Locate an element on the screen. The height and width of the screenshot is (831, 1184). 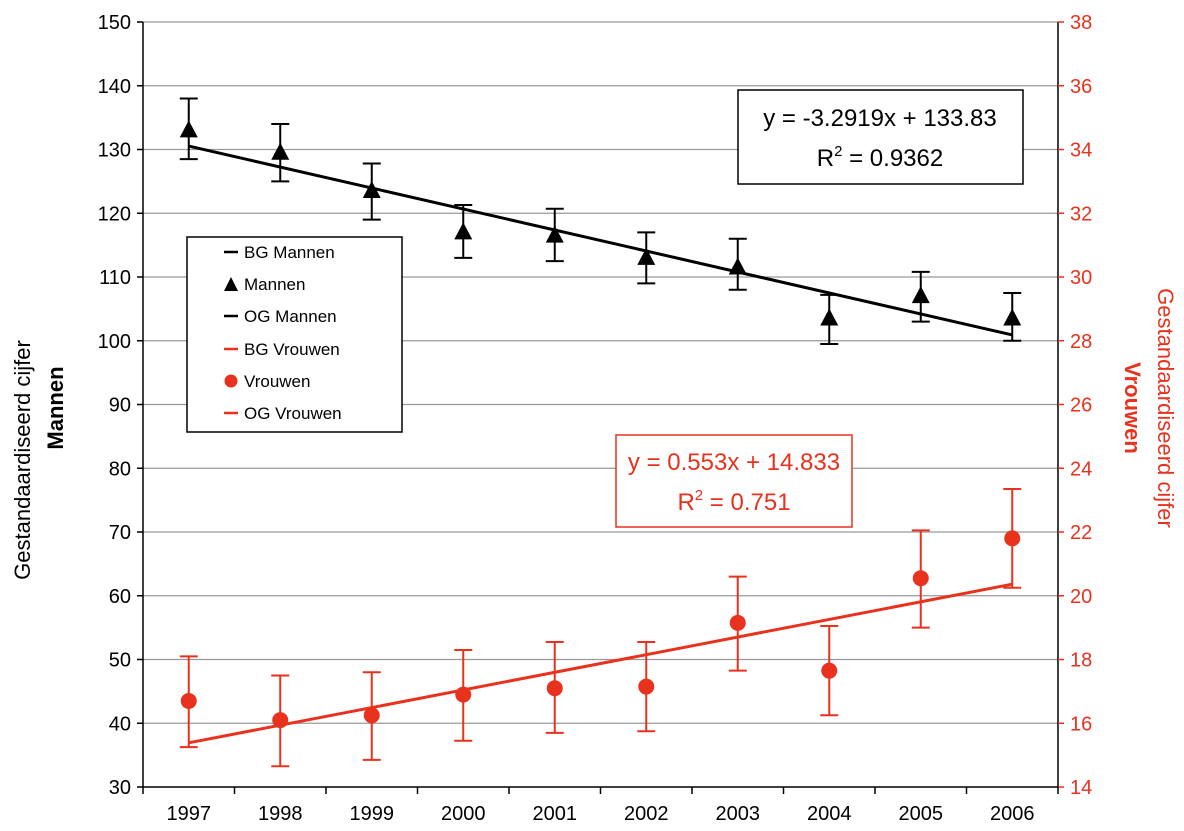
legend-item-og-mannen: OG Mannen is located at coordinates (280, 316).